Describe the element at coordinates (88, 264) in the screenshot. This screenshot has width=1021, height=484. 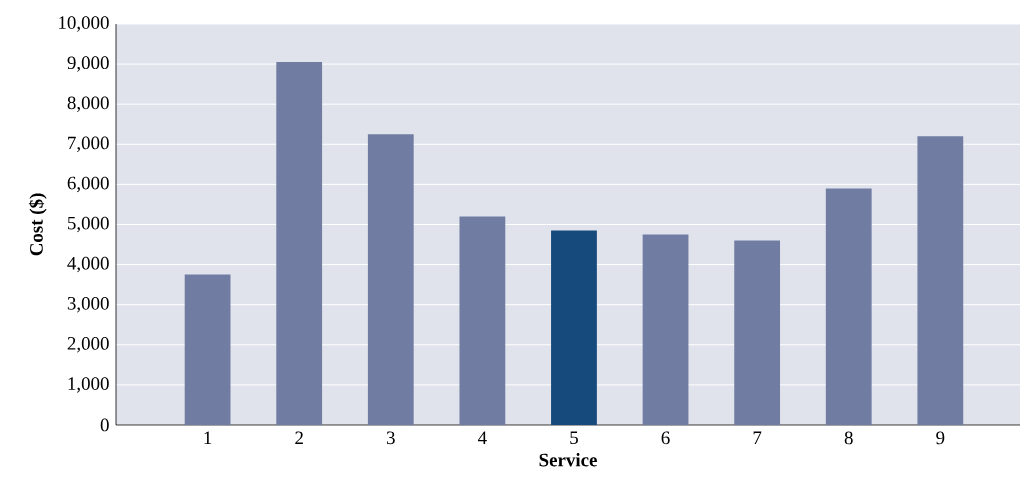
I see `y-tick-label: 4,000` at that location.